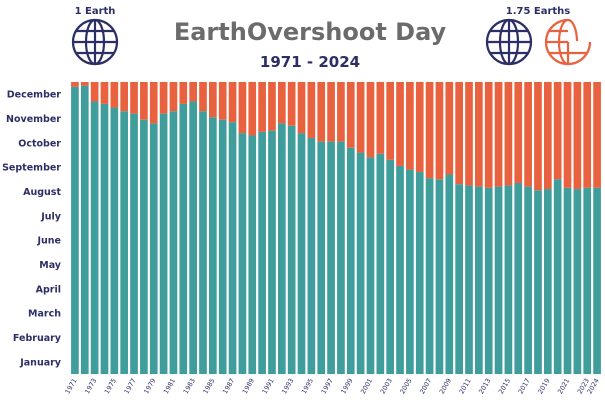 Image resolution: width=605 pixels, height=402 pixels. Describe the element at coordinates (425, 386) in the screenshot. I see `year-label: 2007` at that location.